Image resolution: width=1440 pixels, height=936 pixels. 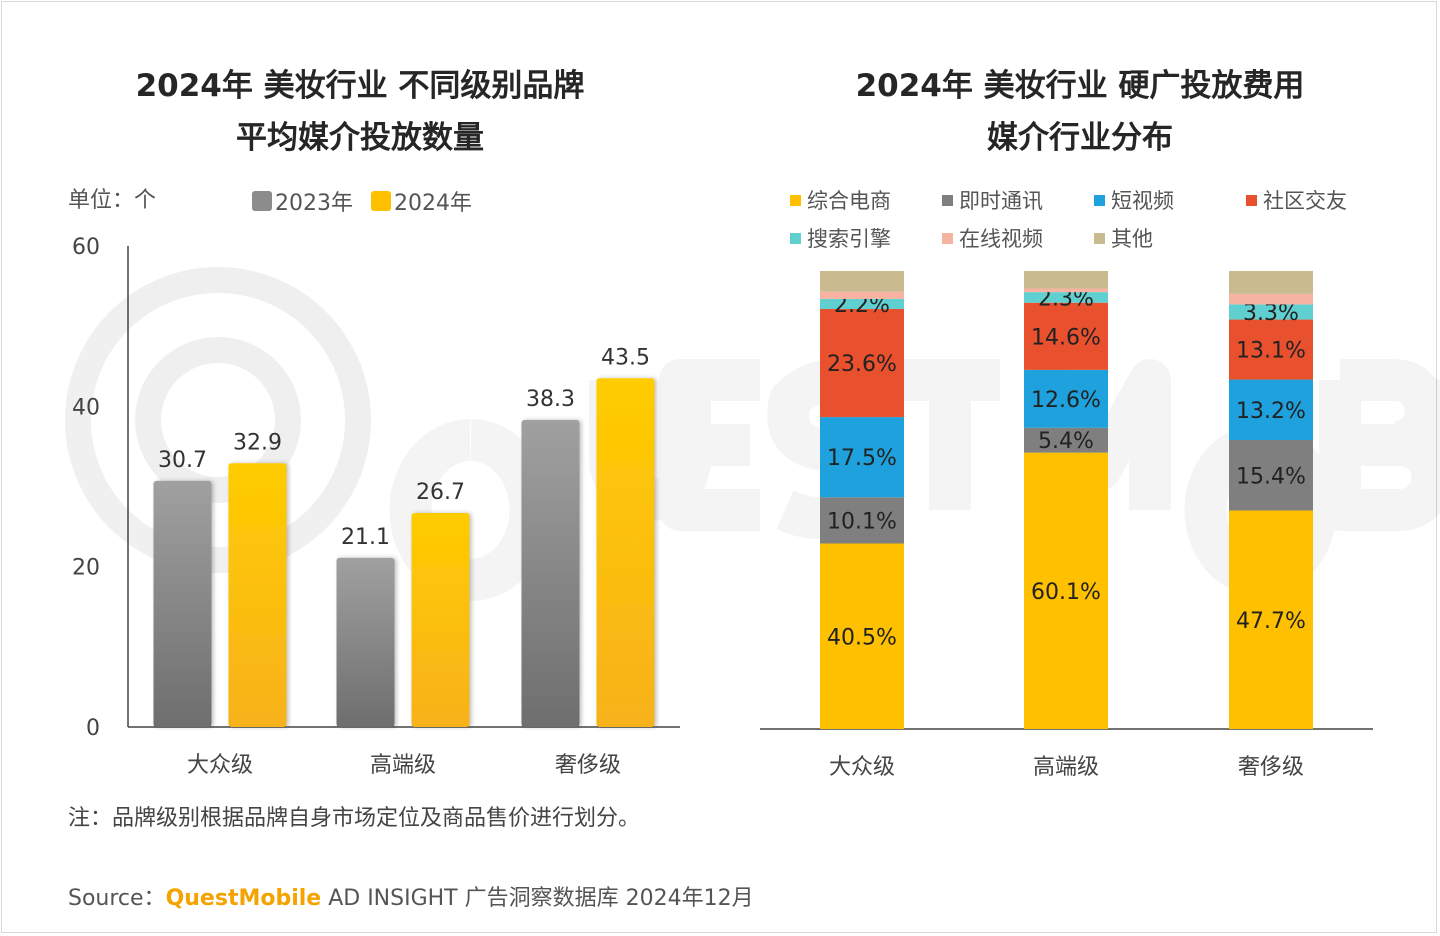 I want to click on legend-item-search: 搜索引擎, so click(x=840, y=238).